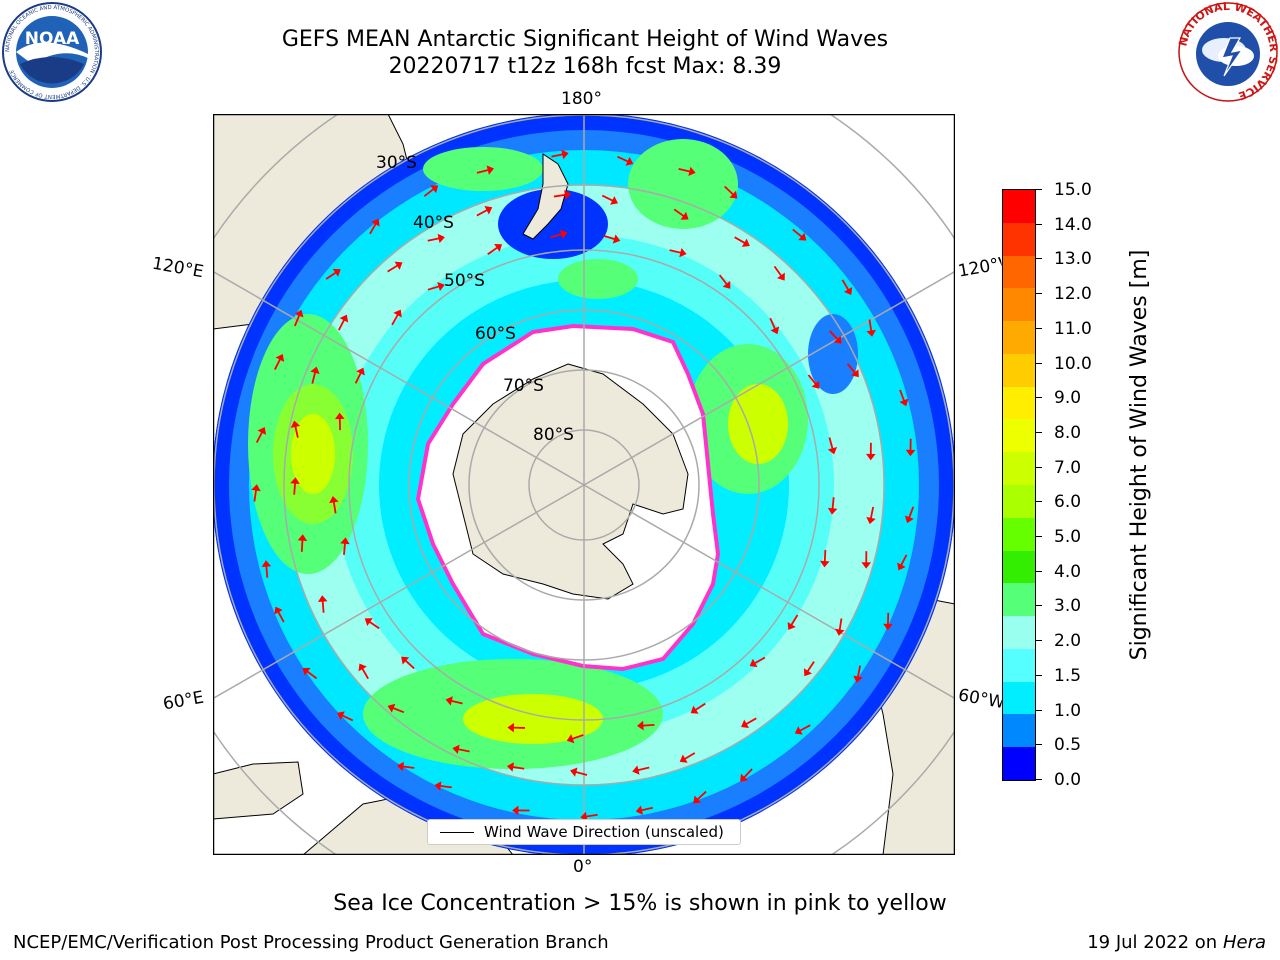 This screenshot has width=1280, height=960. I want to click on legend-label: Wind Wave Direction (unscaled), so click(604, 832).